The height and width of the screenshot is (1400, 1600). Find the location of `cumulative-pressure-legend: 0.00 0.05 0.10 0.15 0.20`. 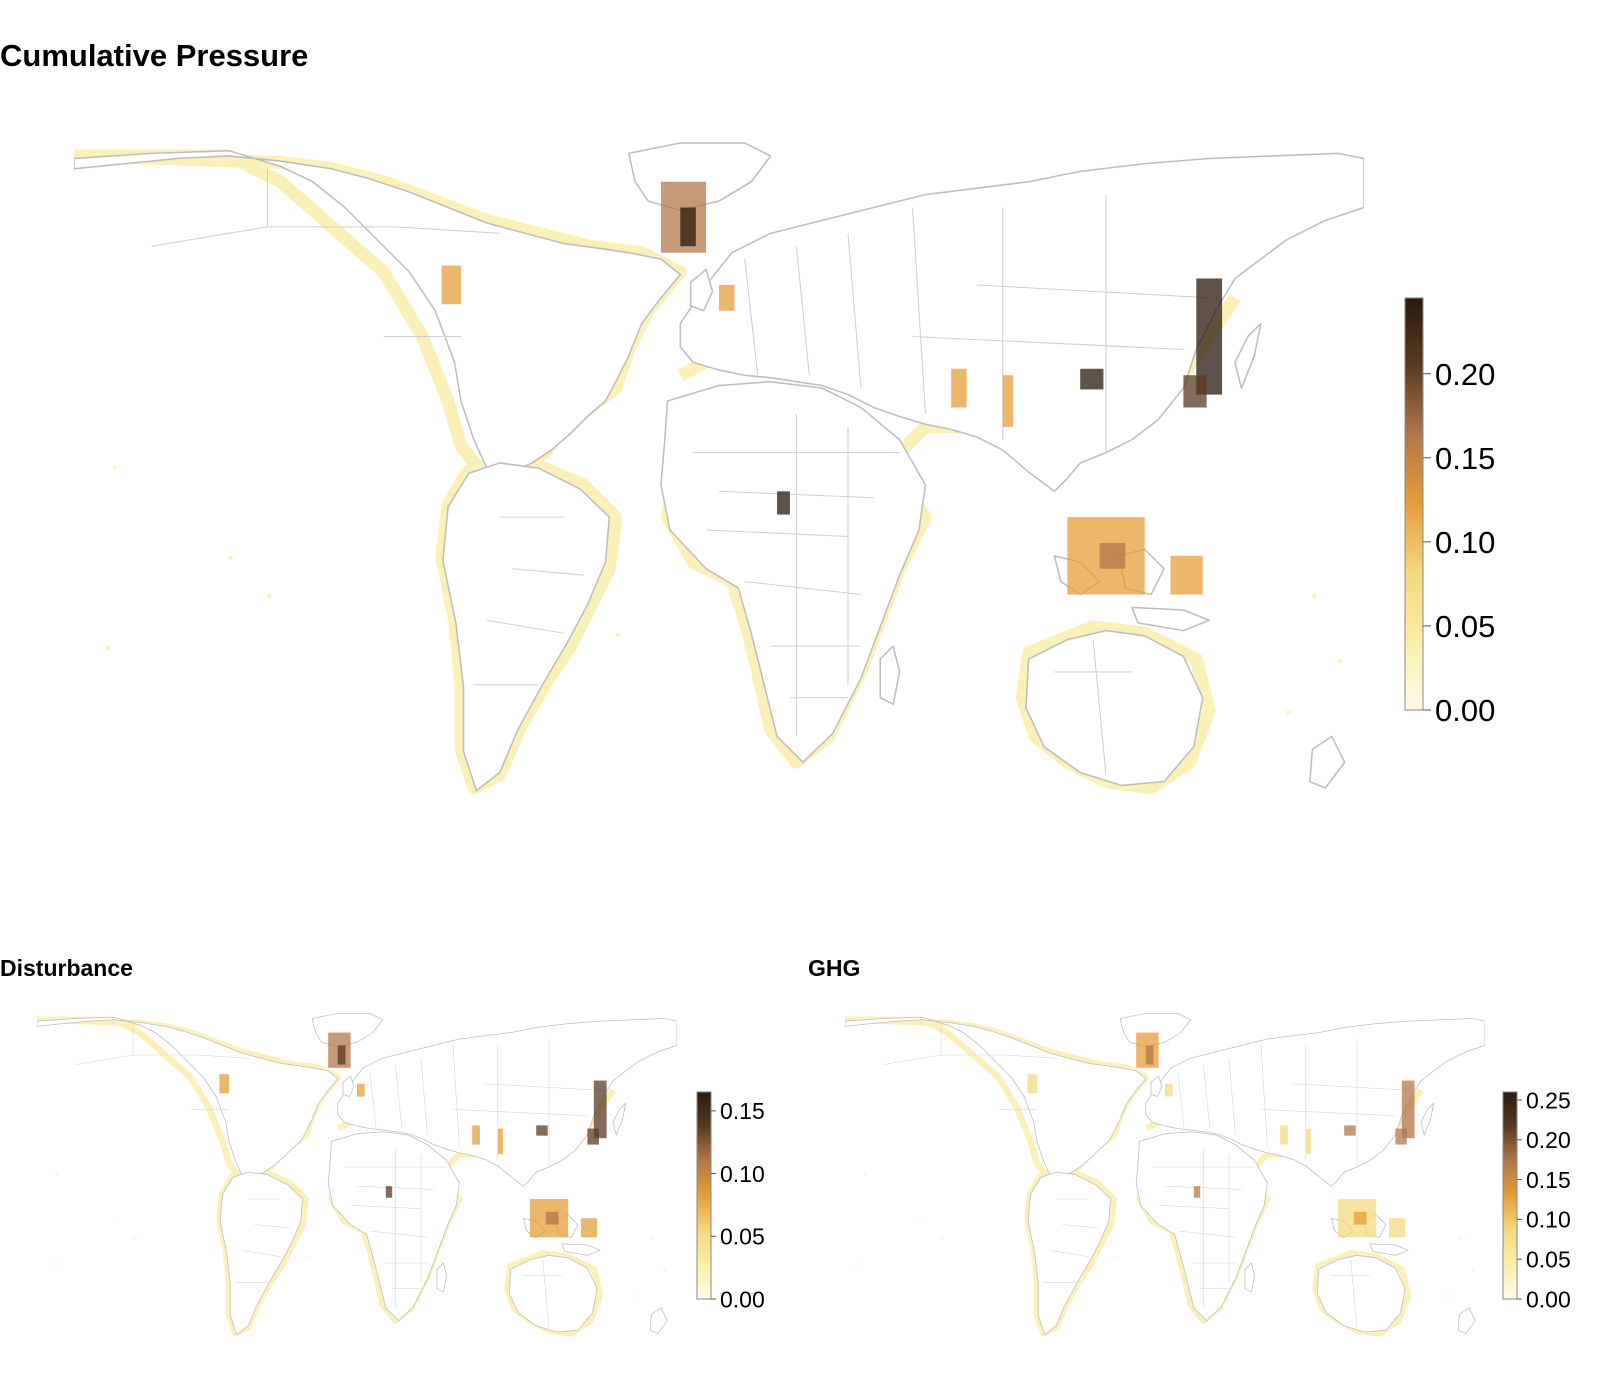

cumulative-pressure-legend: 0.00 0.05 0.10 0.15 0.20 is located at coordinates (1449, 512).